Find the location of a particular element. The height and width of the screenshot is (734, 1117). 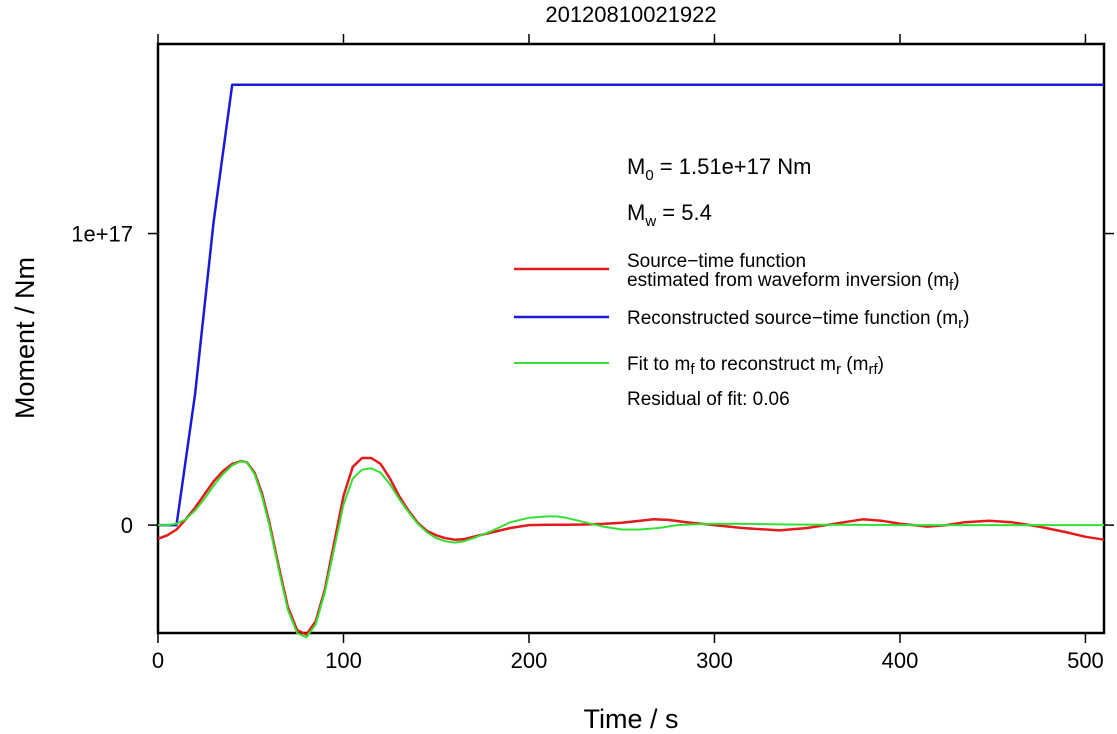

residual-label: Residual of fit: 0.06 is located at coordinates (708, 399).